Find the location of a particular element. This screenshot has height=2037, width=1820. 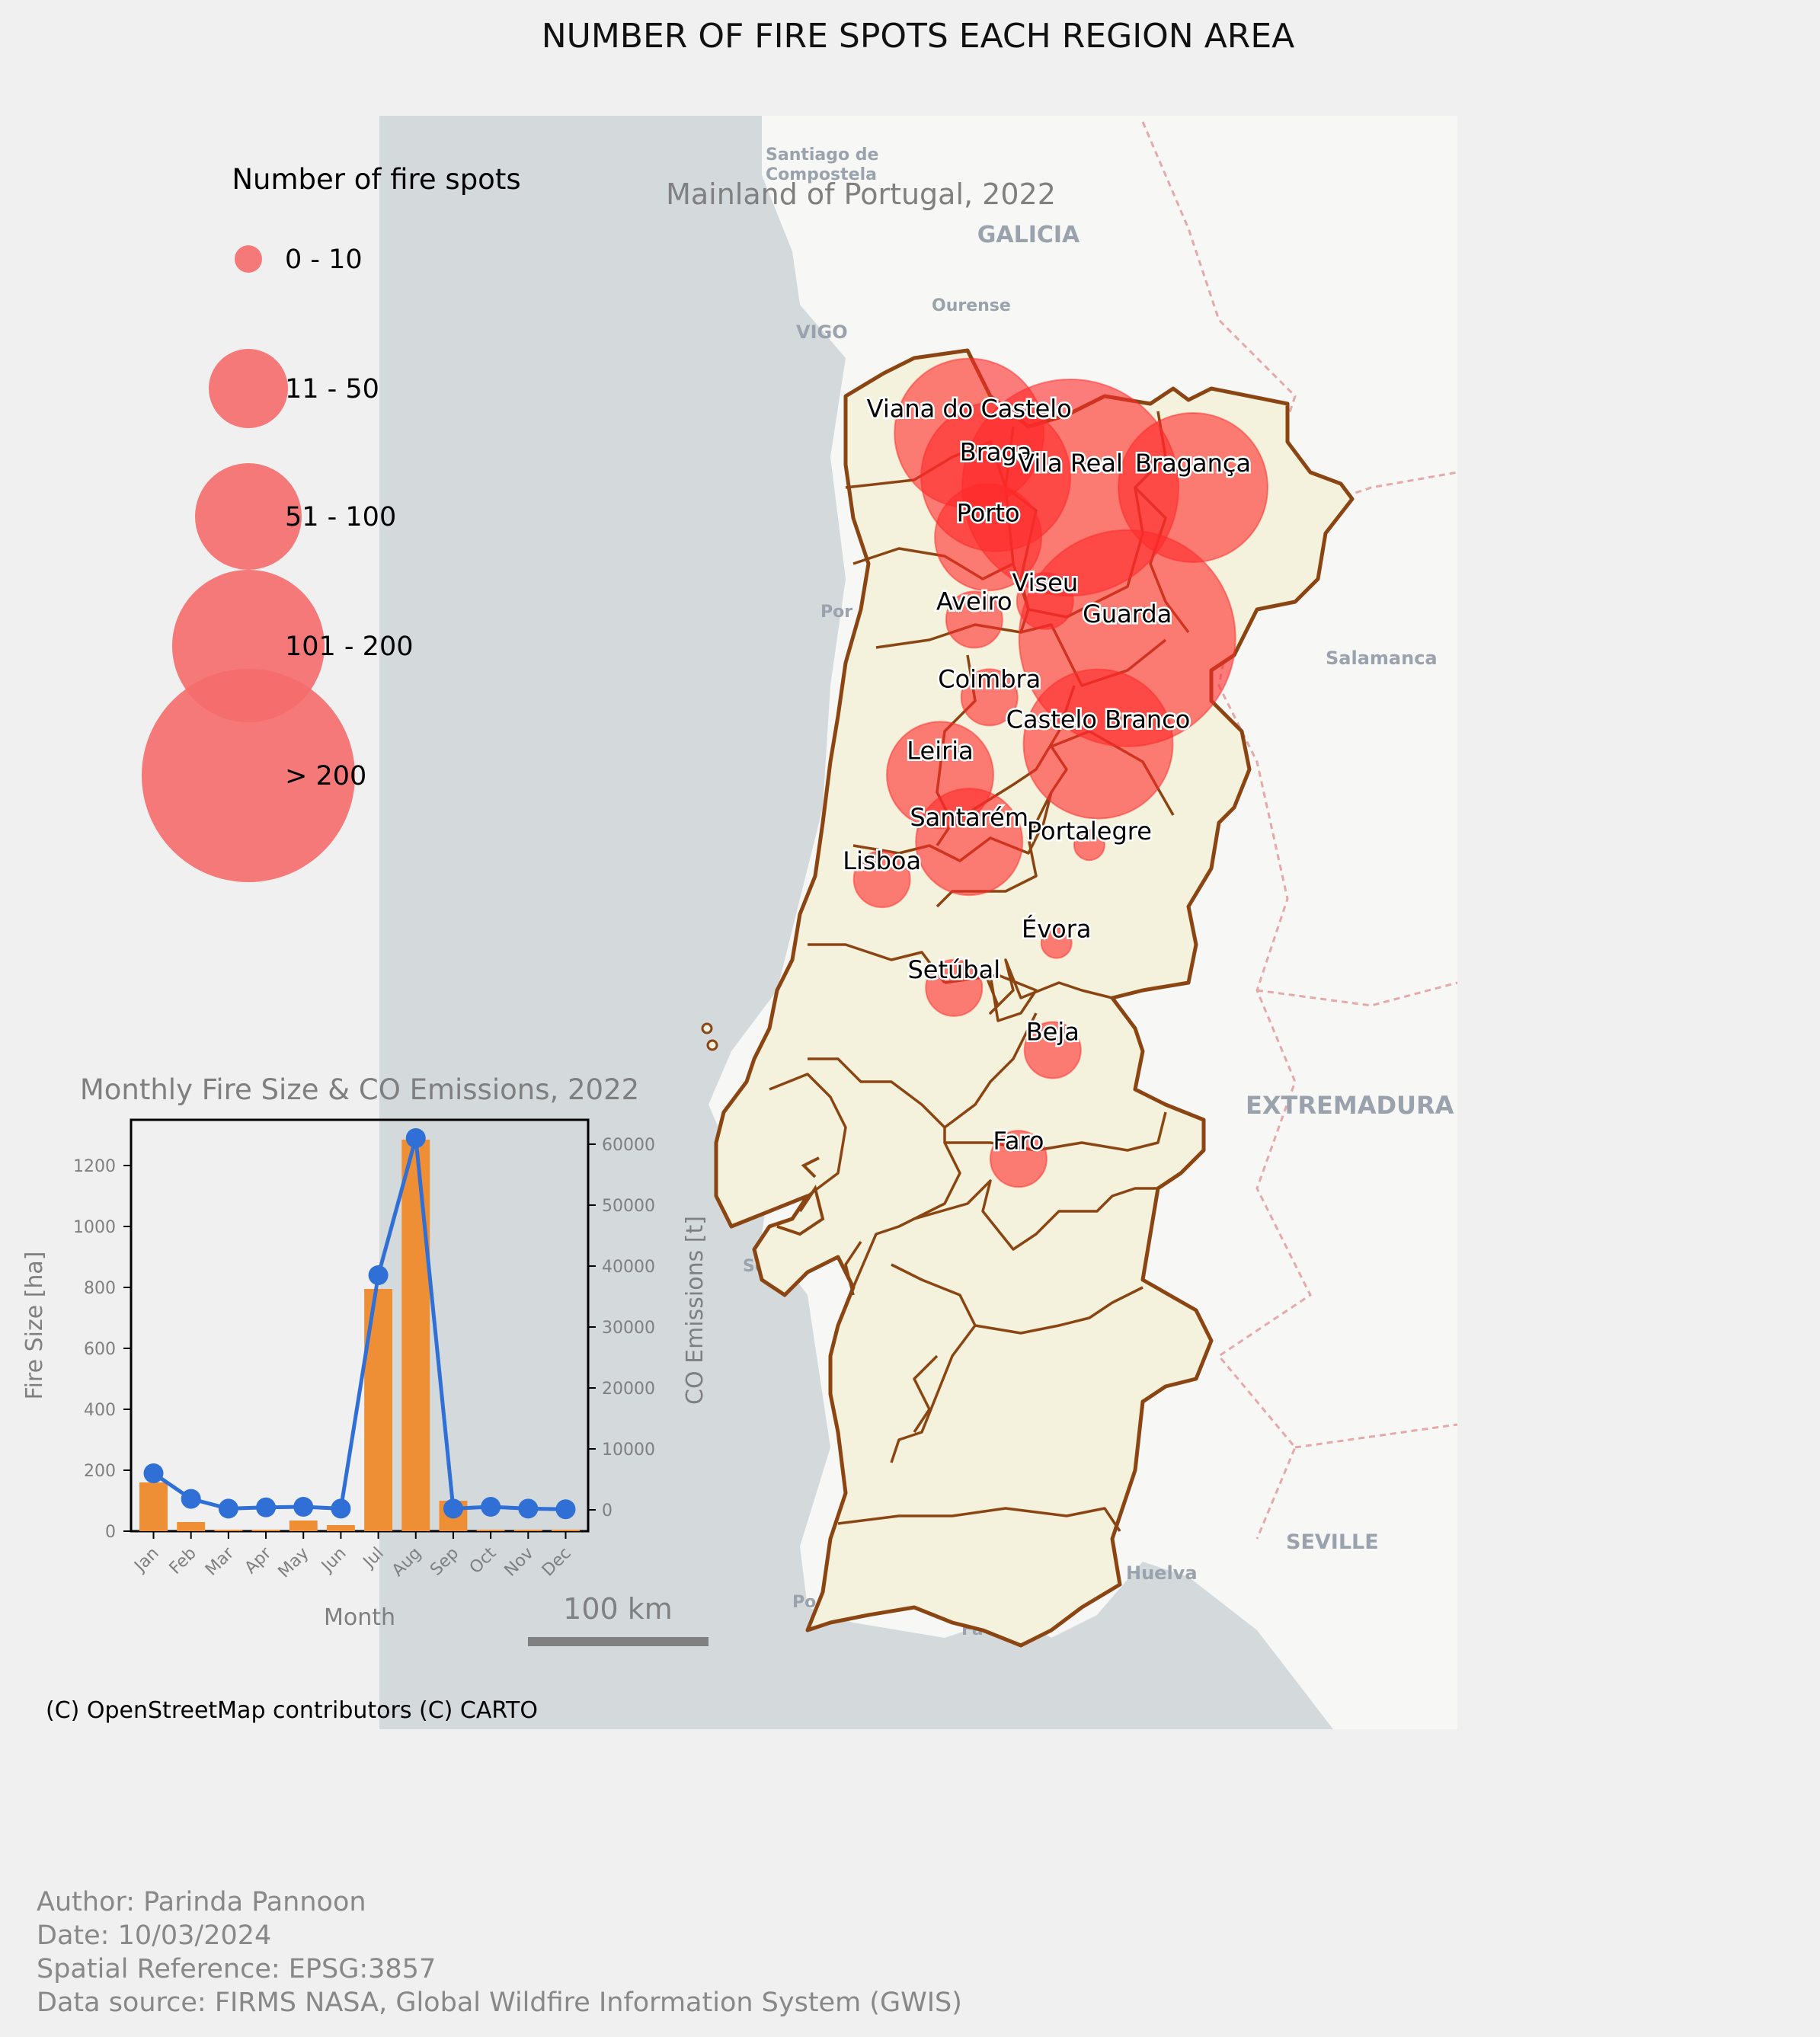

region-label: Lisboa is located at coordinates (882, 860).